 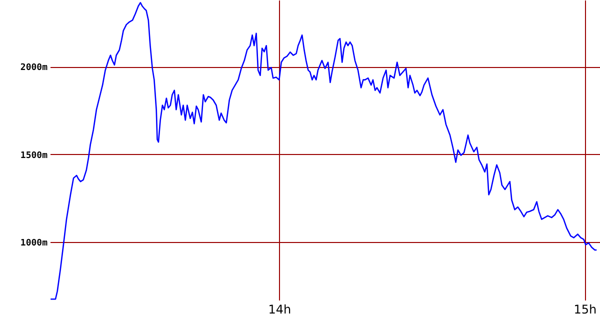 What do you see at coordinates (280, 309) in the screenshot?
I see `x-tick-label: 14h` at bounding box center [280, 309].